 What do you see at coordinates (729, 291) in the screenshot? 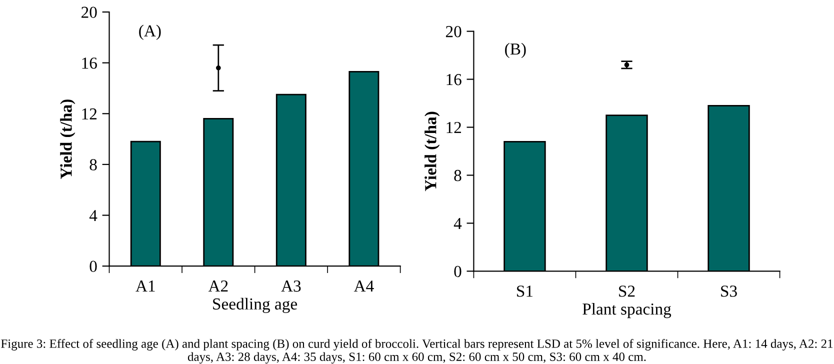
I see `x-tick-label: S3` at bounding box center [729, 291].